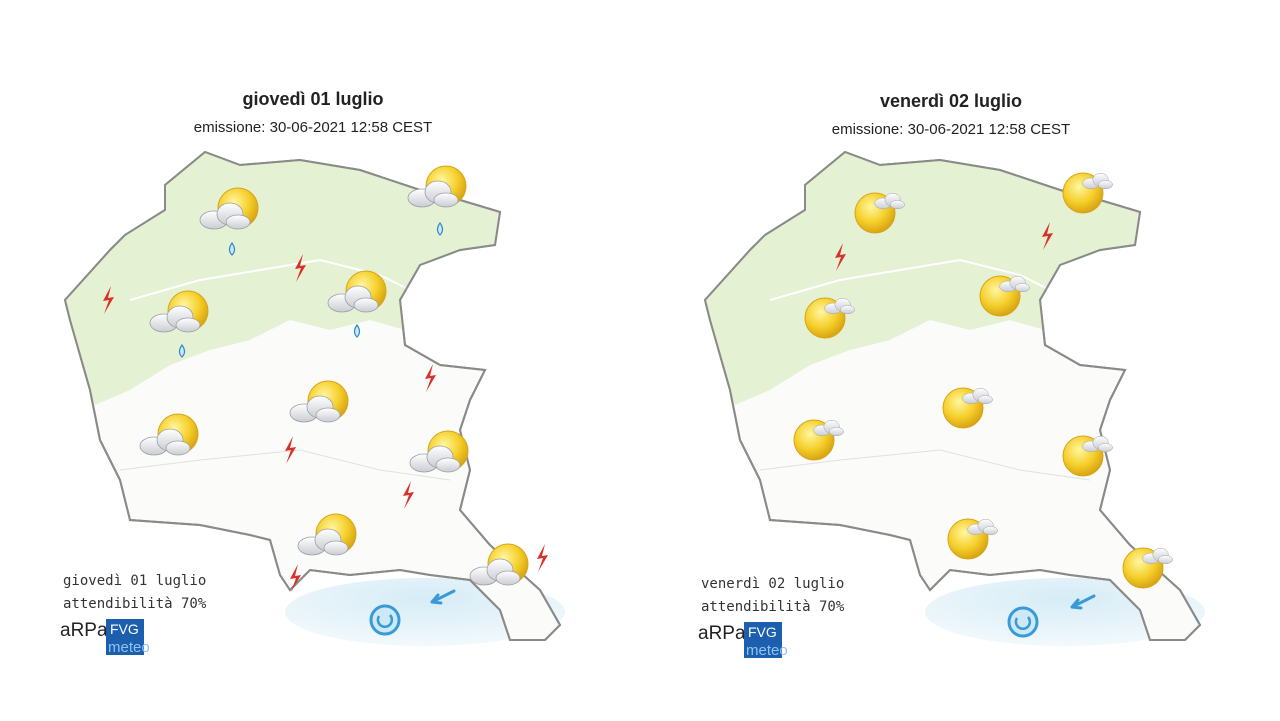 The image size is (1280, 721). What do you see at coordinates (134, 581) in the screenshot?
I see `footer-day: giovedì 01 luglio` at bounding box center [134, 581].